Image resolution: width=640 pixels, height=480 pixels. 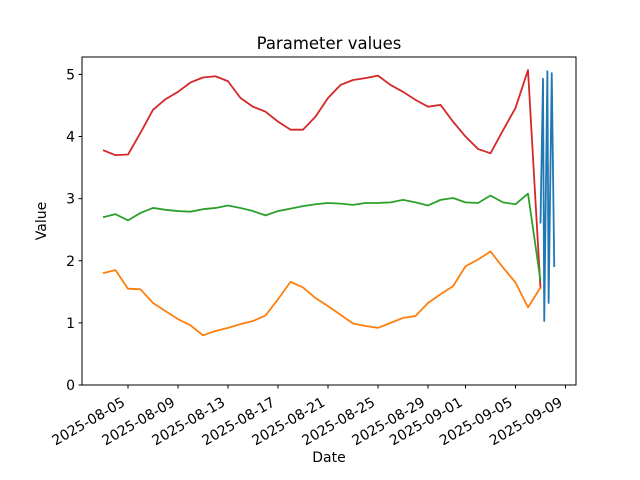 What do you see at coordinates (328, 458) in the screenshot?
I see `x-axis-label: Date` at bounding box center [328, 458].